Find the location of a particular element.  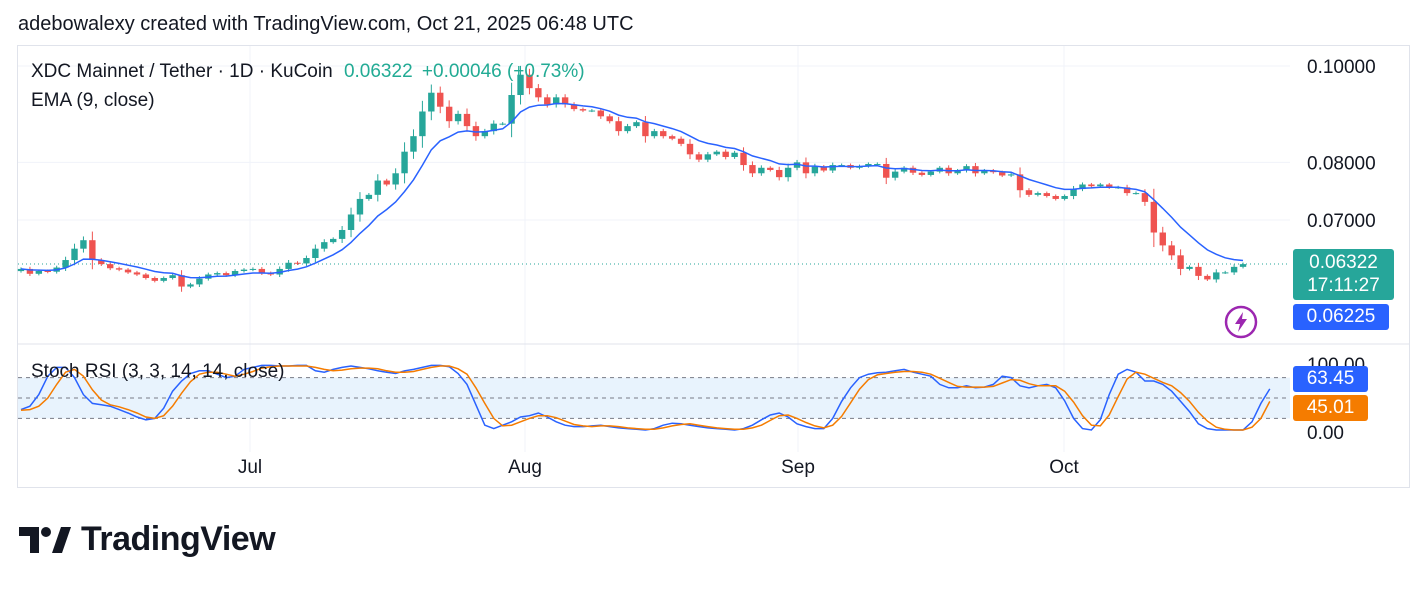

ema-value-tag: 0.06225 is located at coordinates (1341, 317).